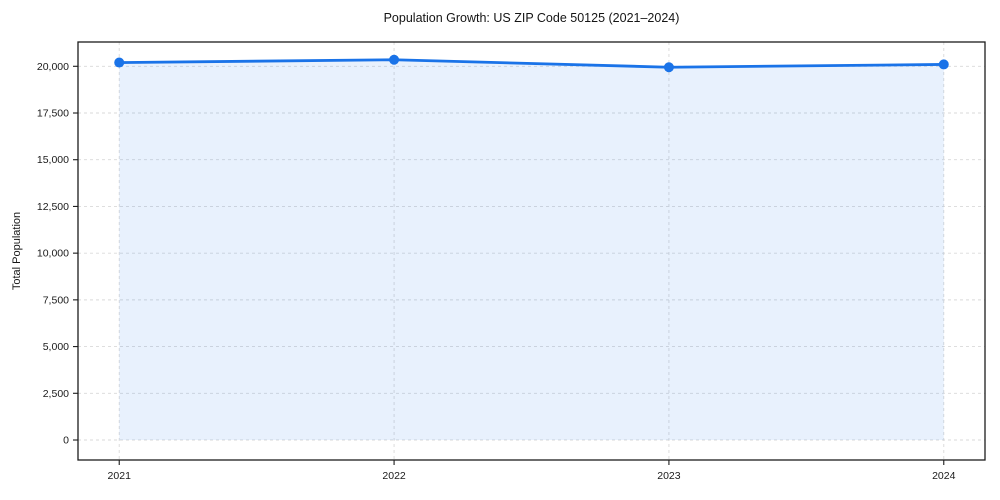 The image size is (1000, 500). Describe the element at coordinates (56, 394) in the screenshot. I see `y-tick-label: 2,500` at that location.